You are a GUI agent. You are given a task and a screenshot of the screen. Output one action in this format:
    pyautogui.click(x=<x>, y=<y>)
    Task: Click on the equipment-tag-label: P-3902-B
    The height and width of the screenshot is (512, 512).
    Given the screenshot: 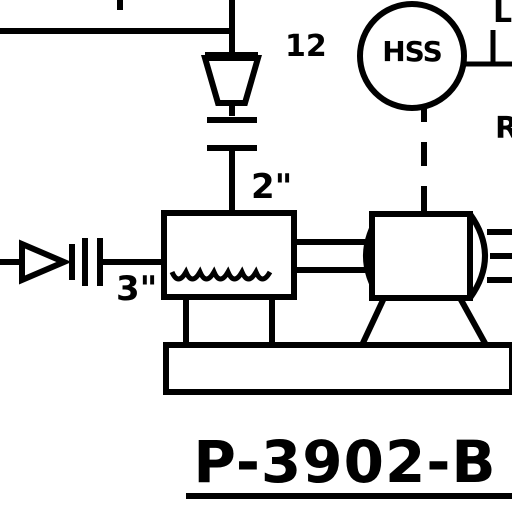 What is the action you would take?
    pyautogui.click(x=344, y=462)
    